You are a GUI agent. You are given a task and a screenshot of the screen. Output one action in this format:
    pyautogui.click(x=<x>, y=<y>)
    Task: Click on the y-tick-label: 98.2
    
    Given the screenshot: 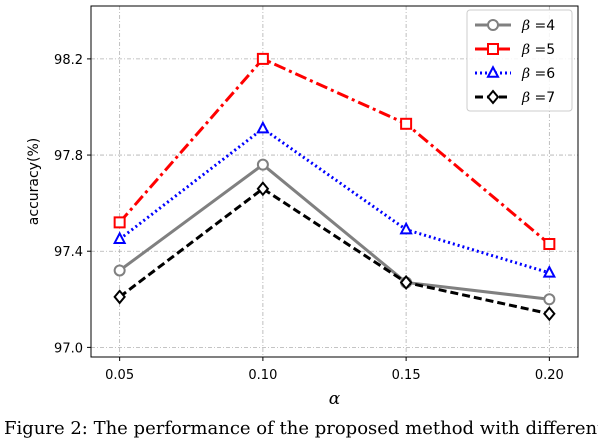 What is the action you would take?
    pyautogui.click(x=68, y=60)
    